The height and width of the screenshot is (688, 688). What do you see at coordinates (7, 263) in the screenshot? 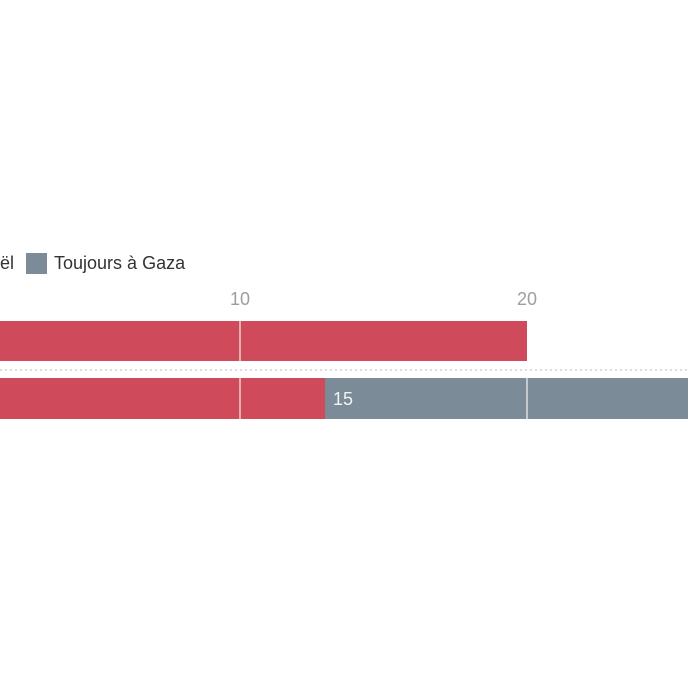
I see `legend-label-series1-truncated: ël` at bounding box center [7, 263].